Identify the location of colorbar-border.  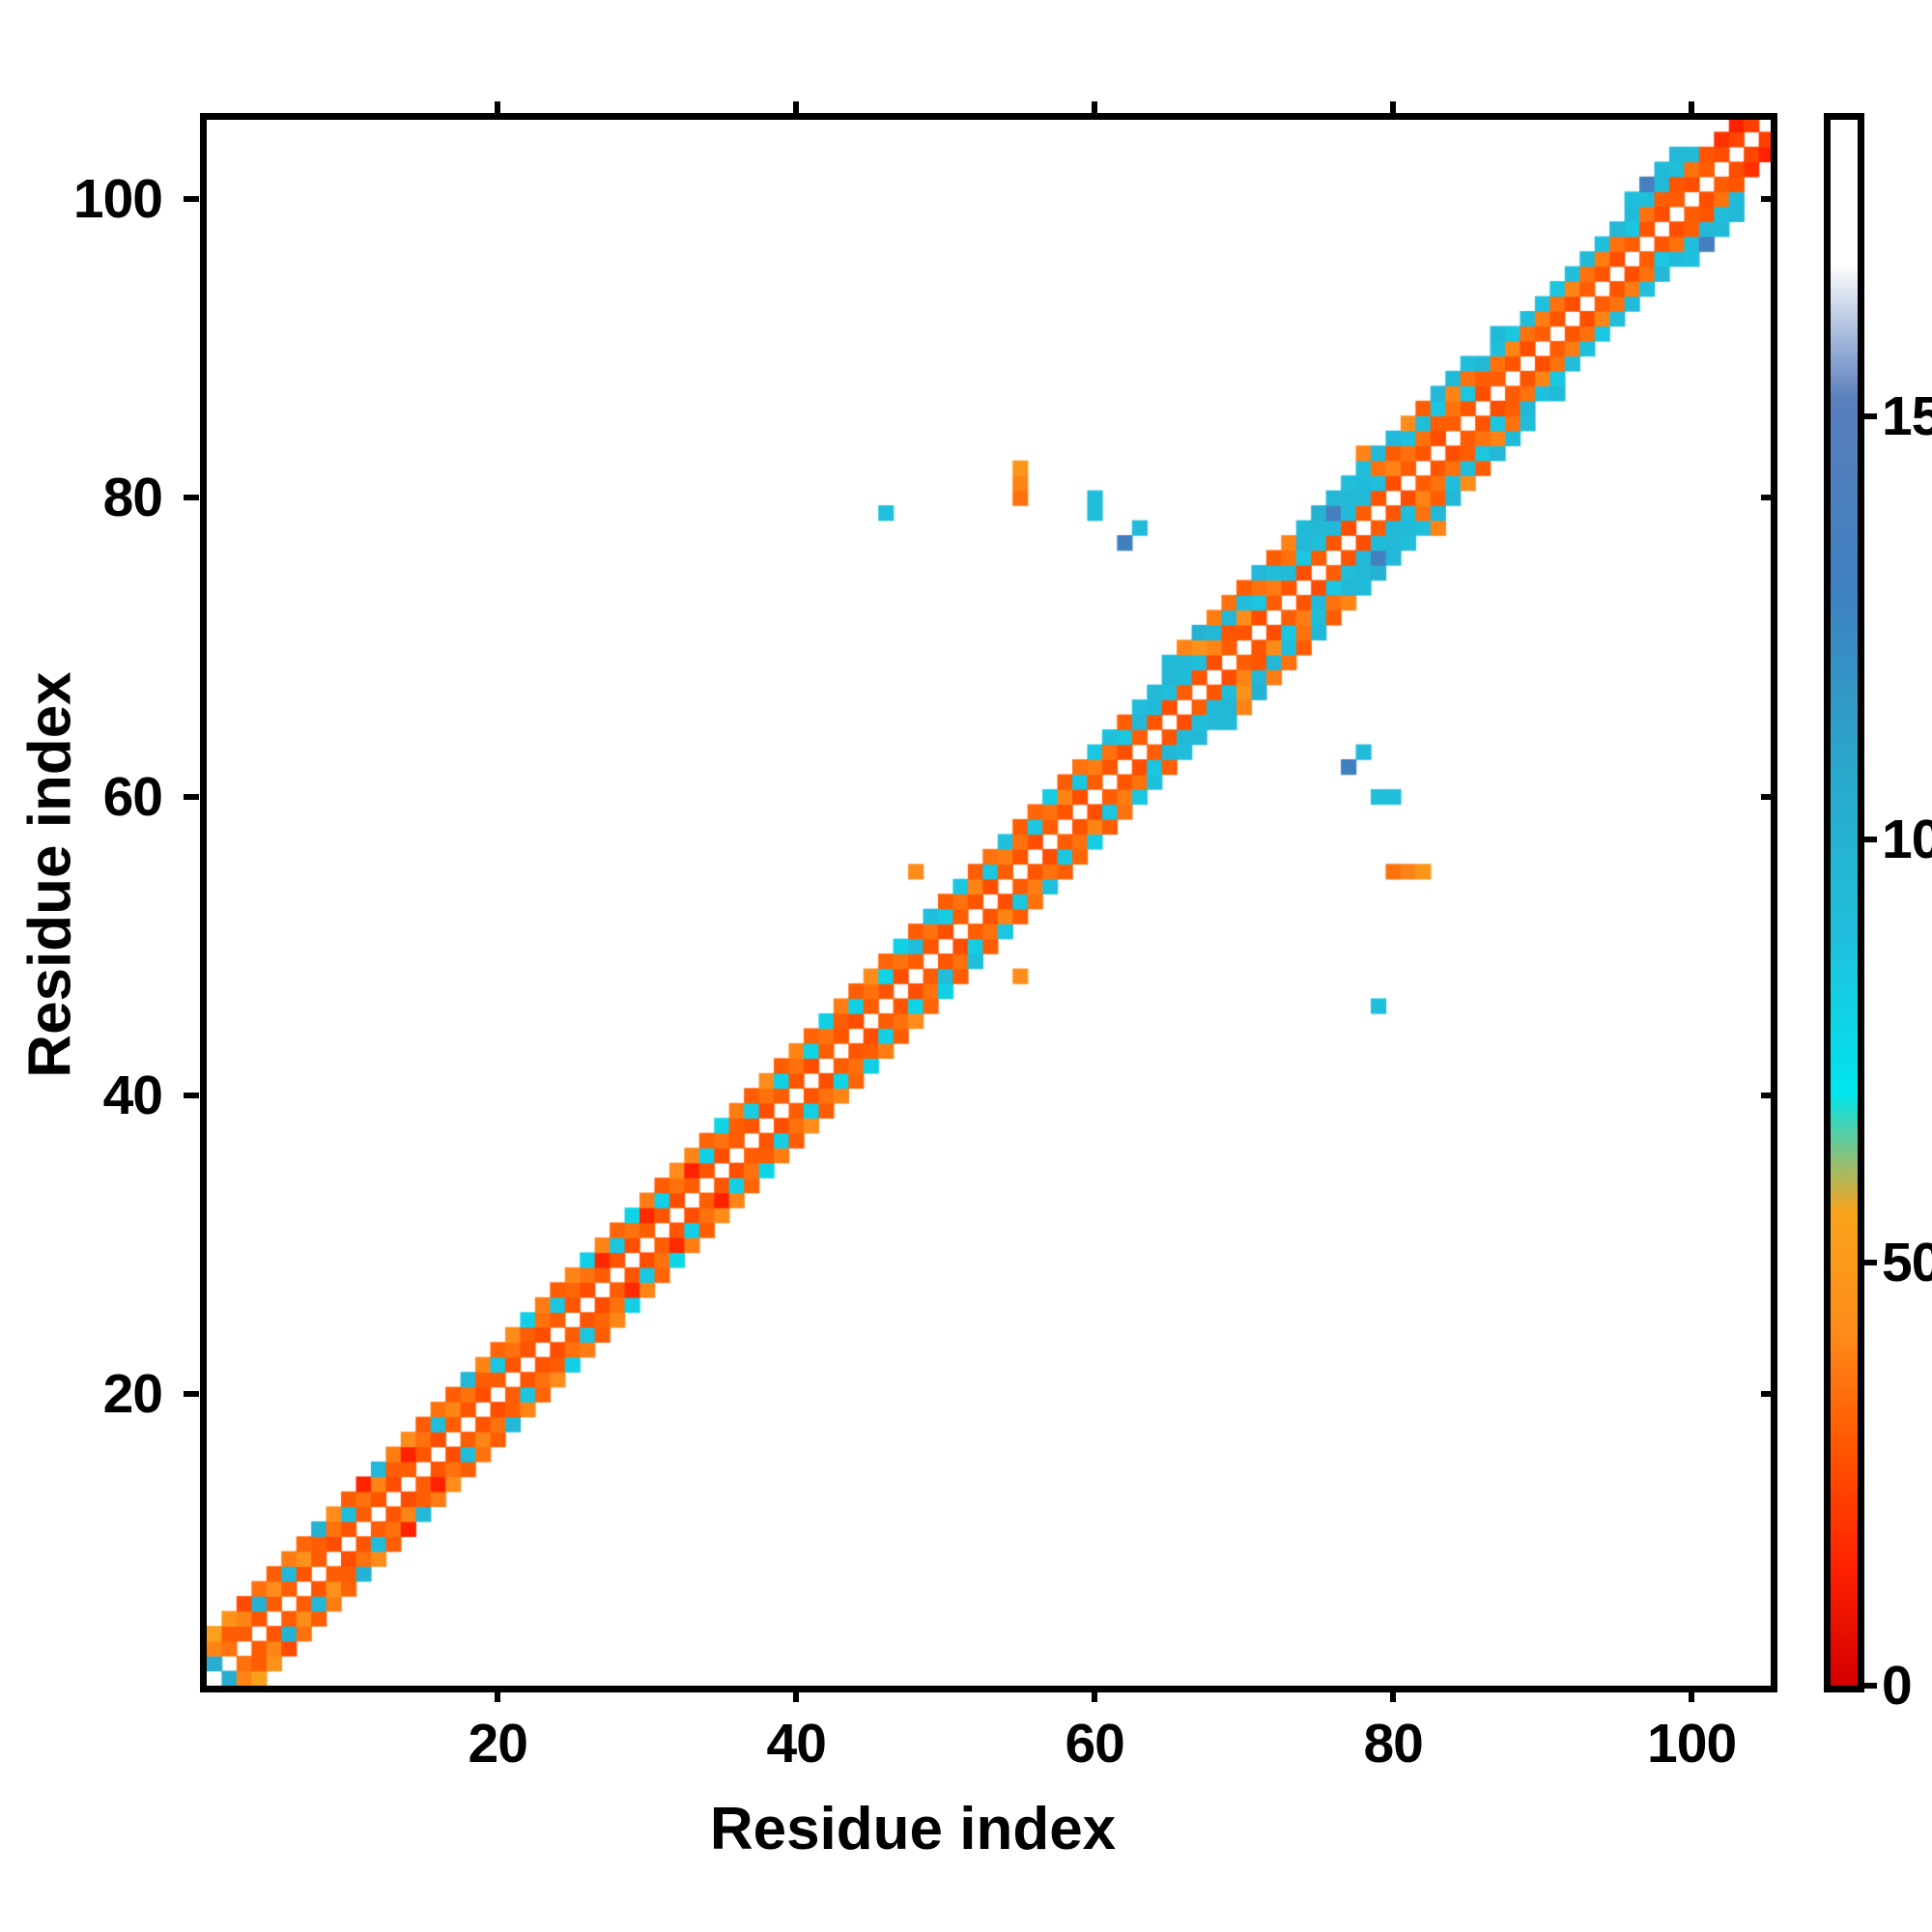
(1844, 902).